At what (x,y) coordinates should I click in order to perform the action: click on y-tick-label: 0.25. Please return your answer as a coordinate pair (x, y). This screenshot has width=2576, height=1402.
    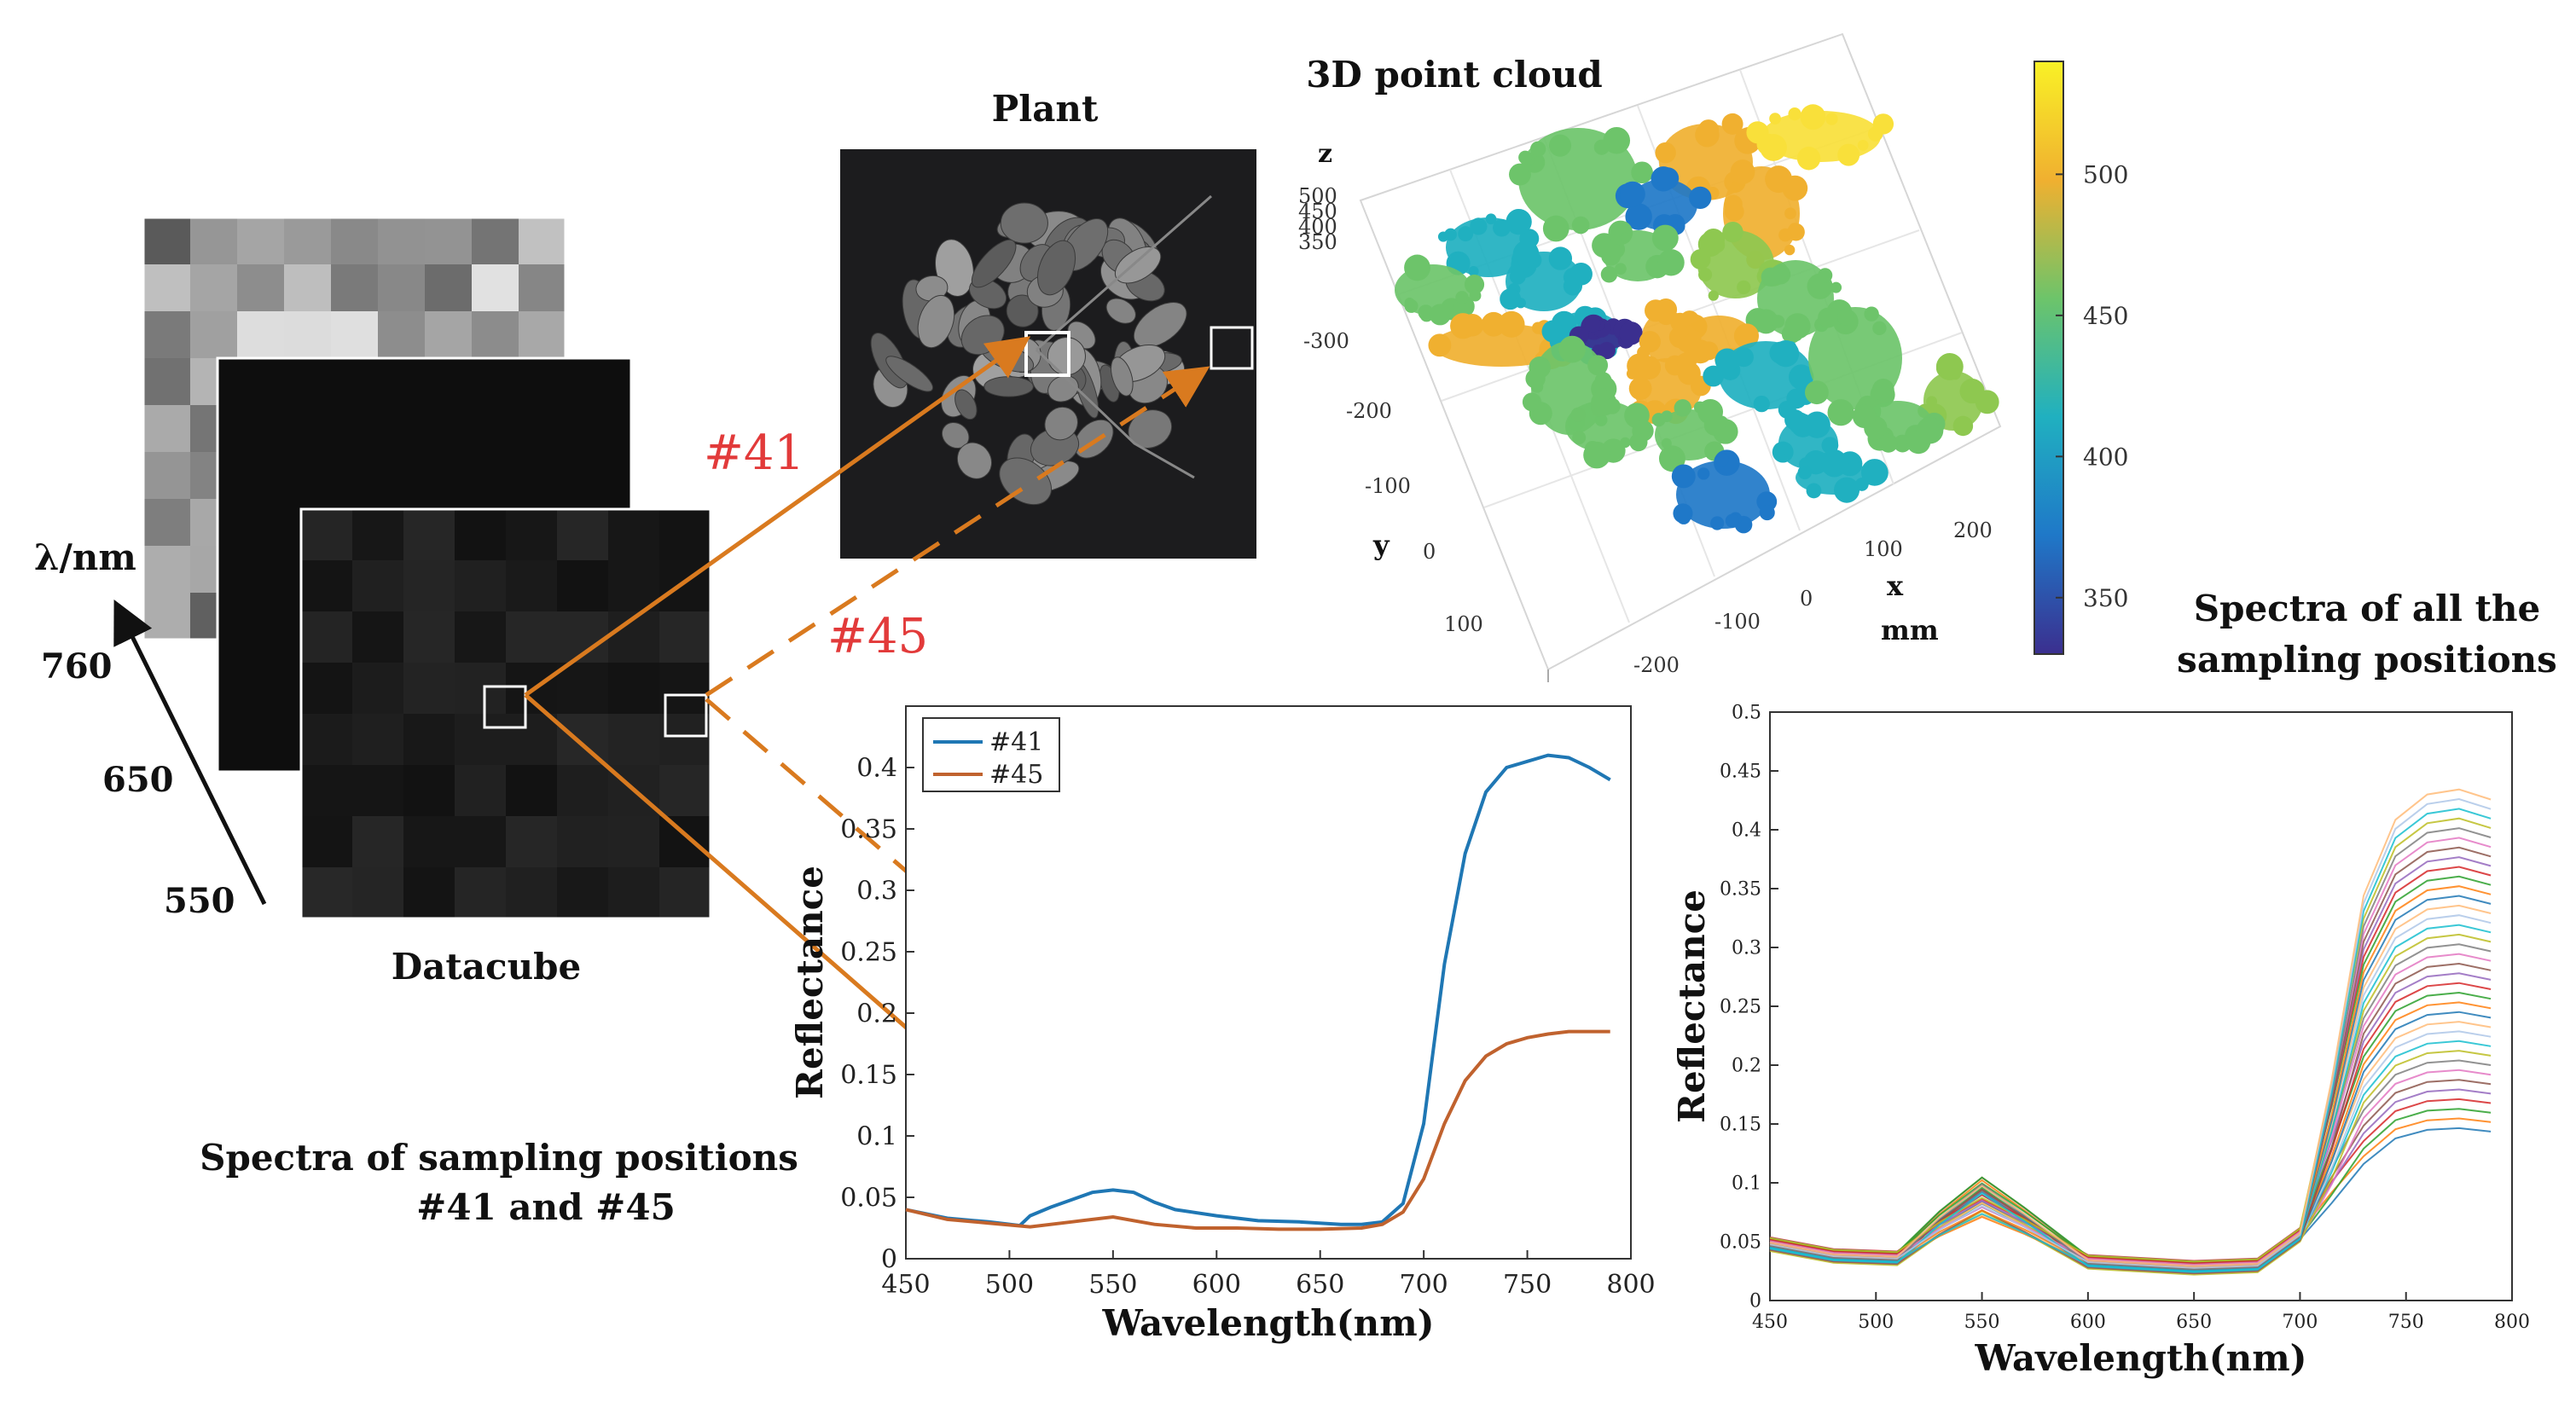
    Looking at the image, I should click on (1740, 1007).